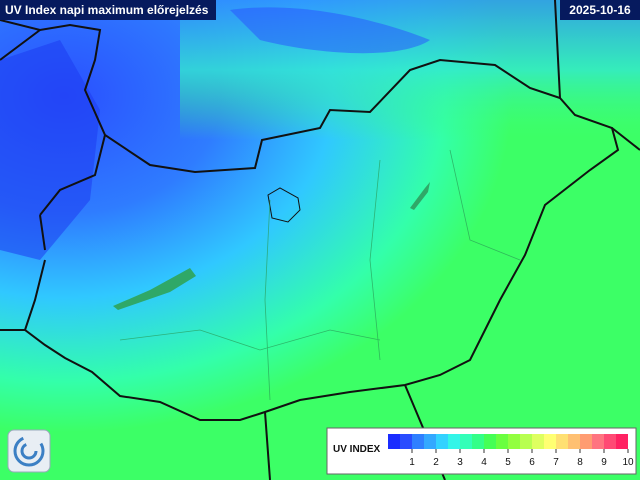 The height and width of the screenshot is (480, 640). I want to click on legend-tick-label: 10, so click(628, 462).